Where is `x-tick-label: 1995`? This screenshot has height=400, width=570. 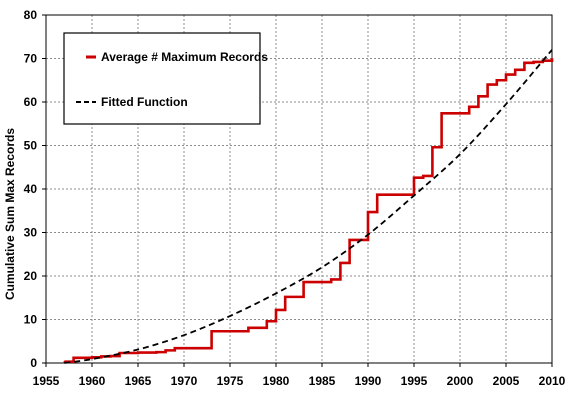 x-tick-label: 1995 is located at coordinates (414, 381).